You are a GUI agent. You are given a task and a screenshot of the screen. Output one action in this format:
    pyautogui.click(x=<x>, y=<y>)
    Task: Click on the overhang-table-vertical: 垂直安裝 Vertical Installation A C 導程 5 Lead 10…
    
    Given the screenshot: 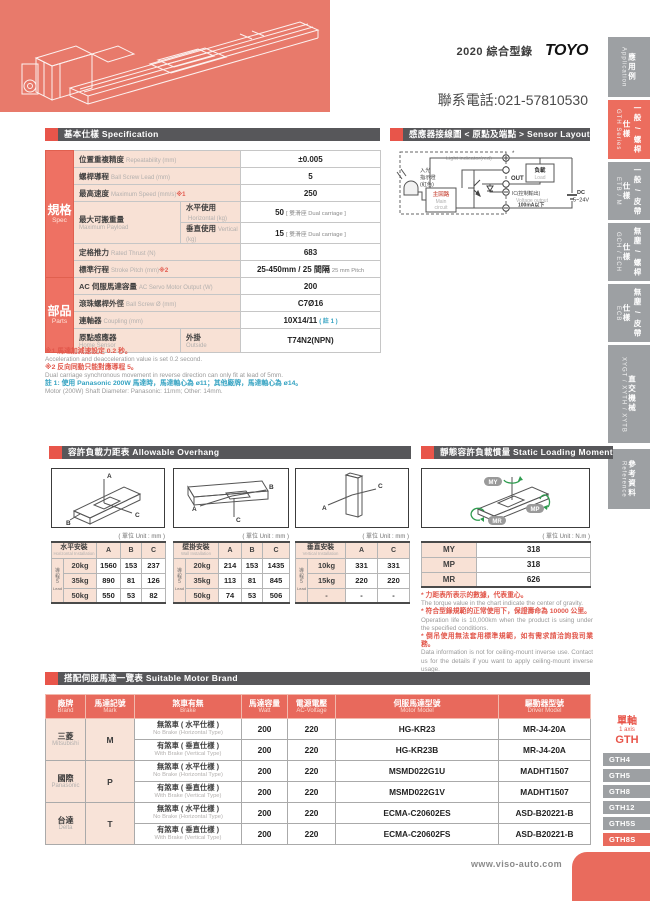 What is the action you would take?
    pyautogui.click(x=352, y=572)
    